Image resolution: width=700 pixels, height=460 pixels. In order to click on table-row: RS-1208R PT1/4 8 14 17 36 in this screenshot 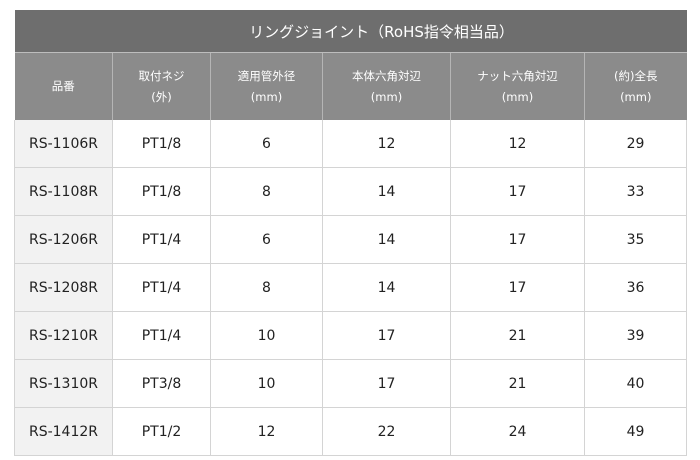, I will do `click(351, 287)`.